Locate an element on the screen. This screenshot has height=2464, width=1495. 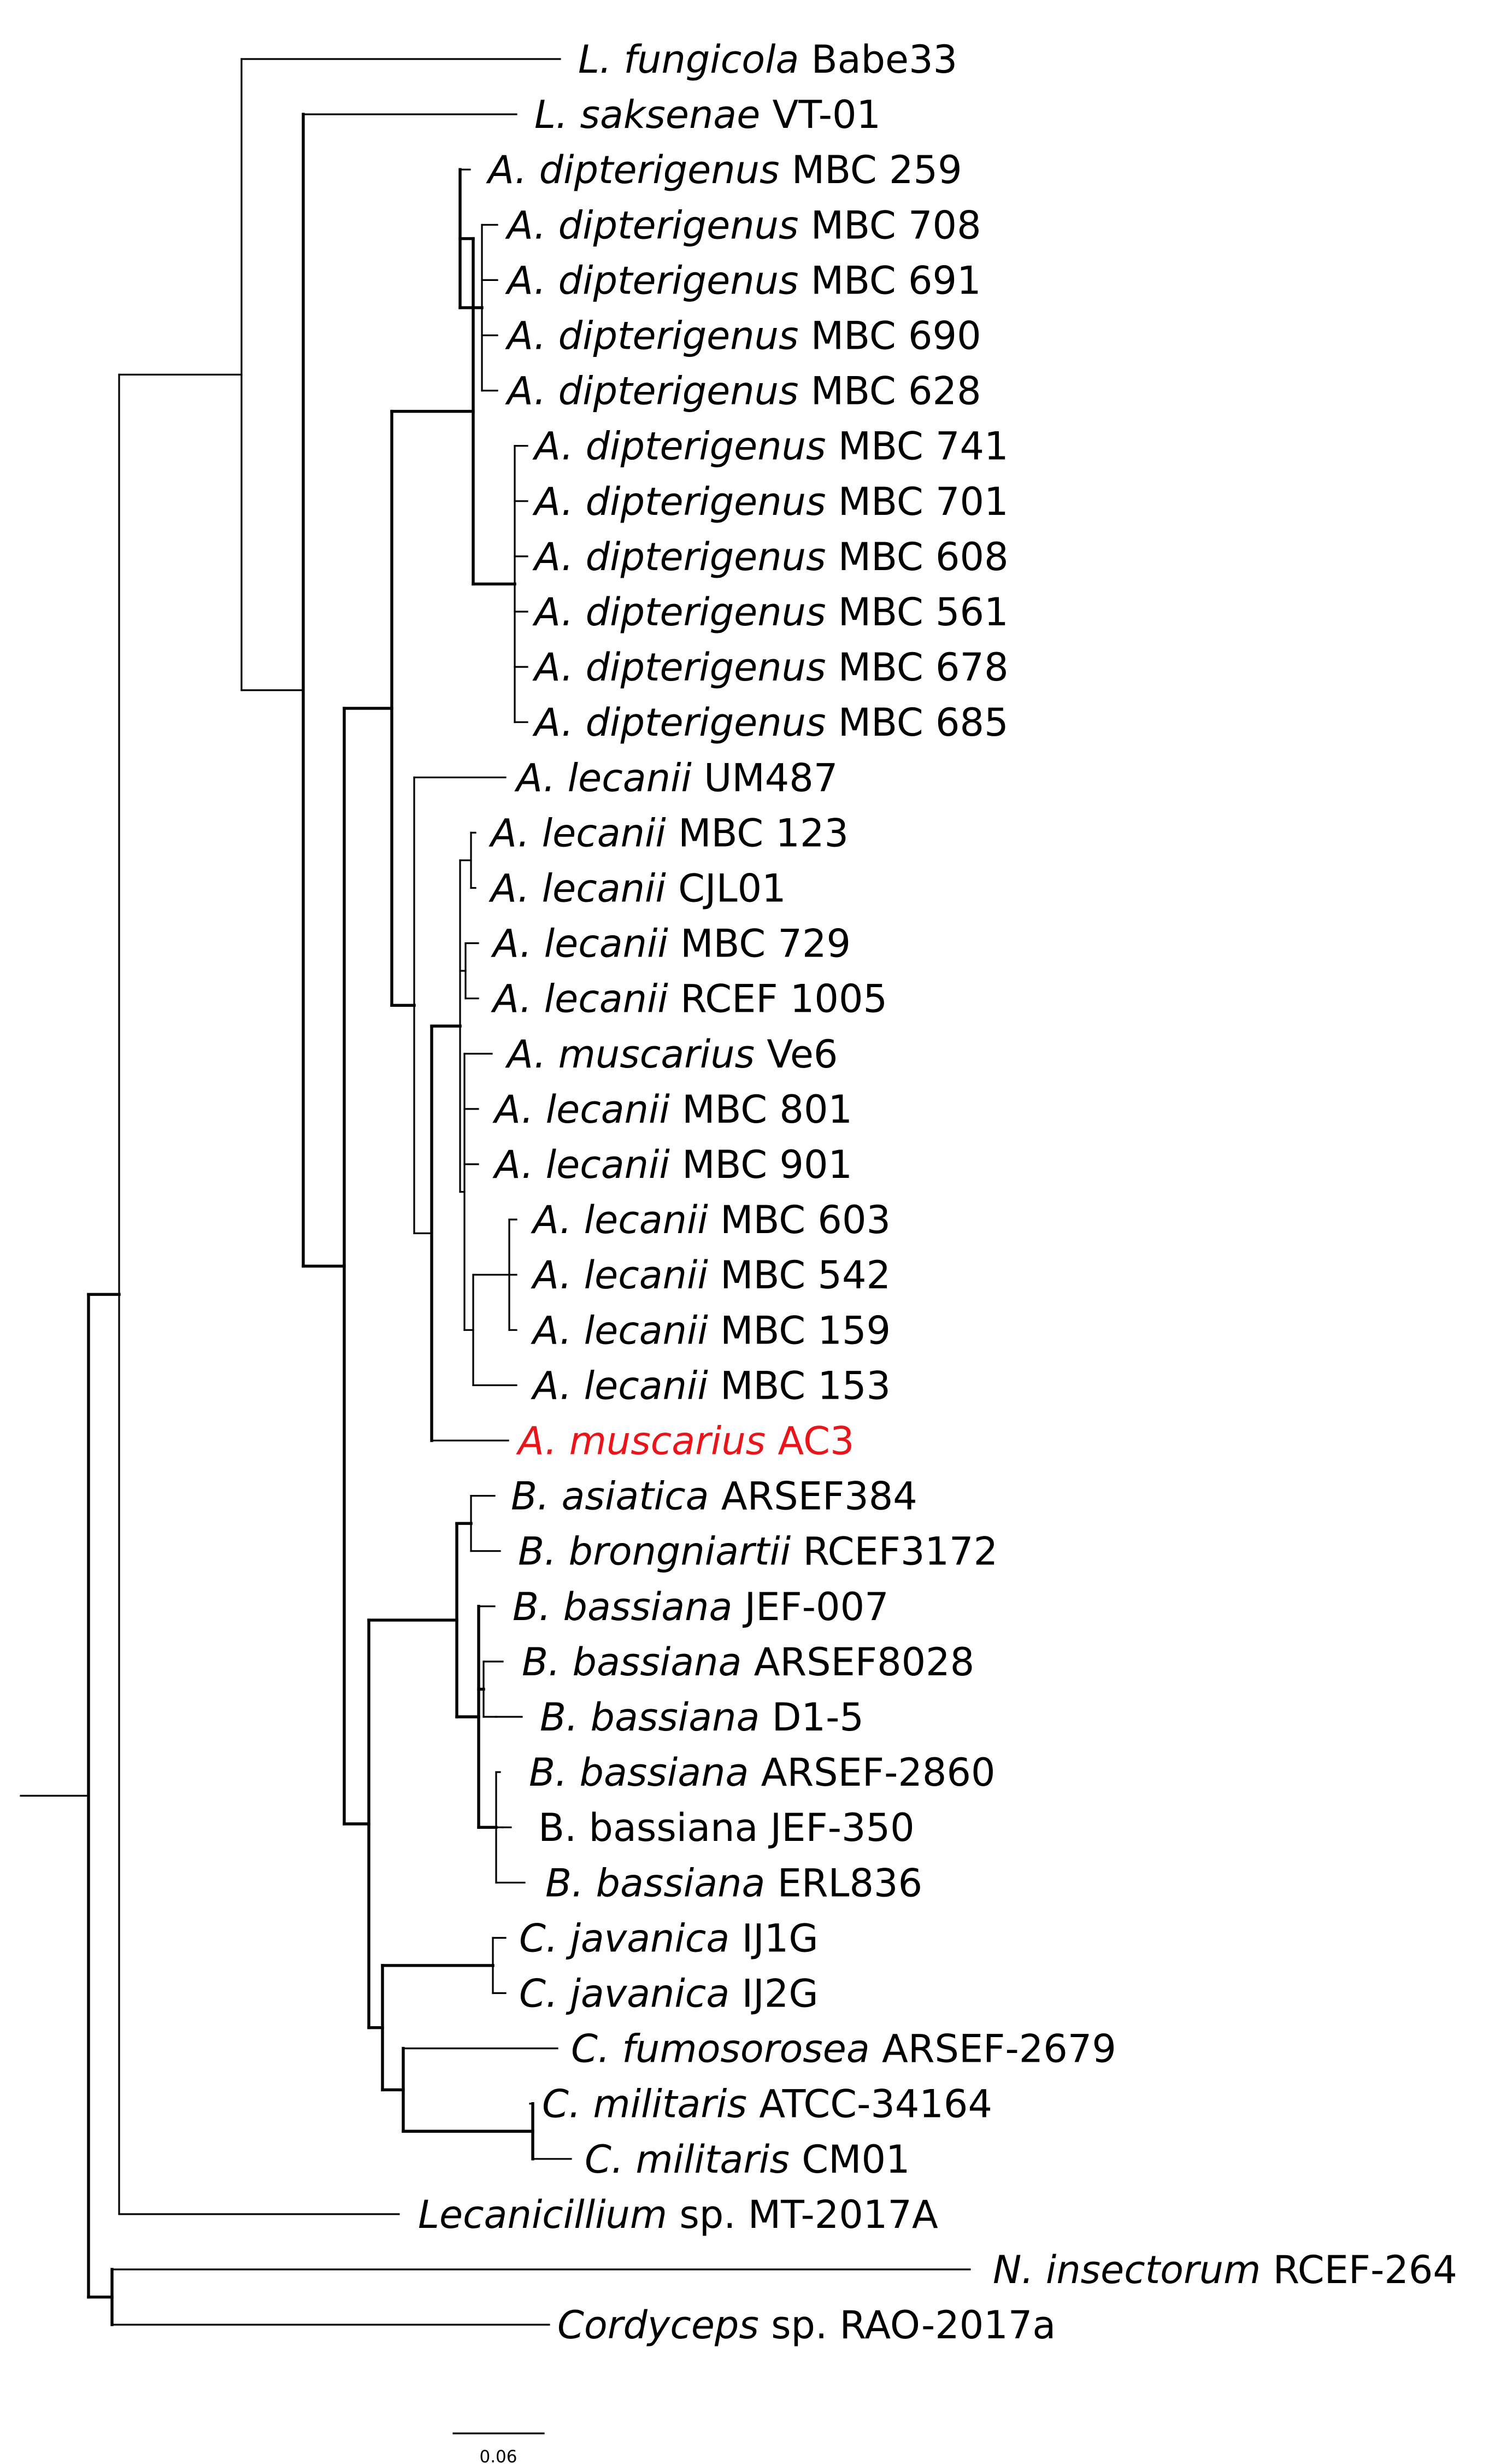
taxon-genus: Lecanicillium is located at coordinates (542, 2214).